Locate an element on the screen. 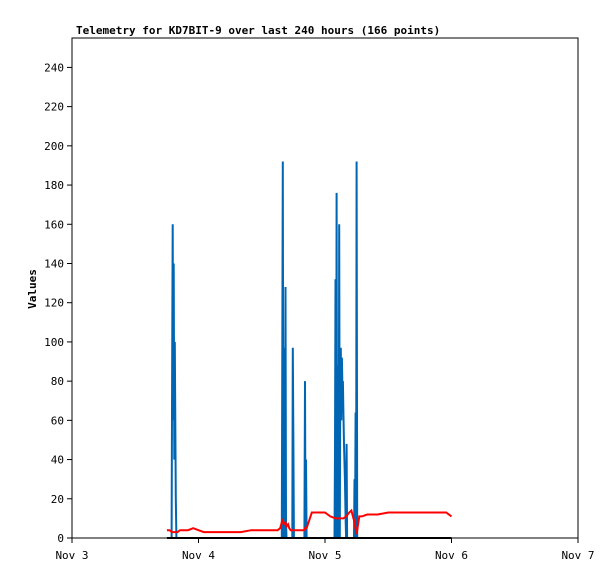 The width and height of the screenshot is (615, 579). x-tick-label: Nov 4 is located at coordinates (198, 555).